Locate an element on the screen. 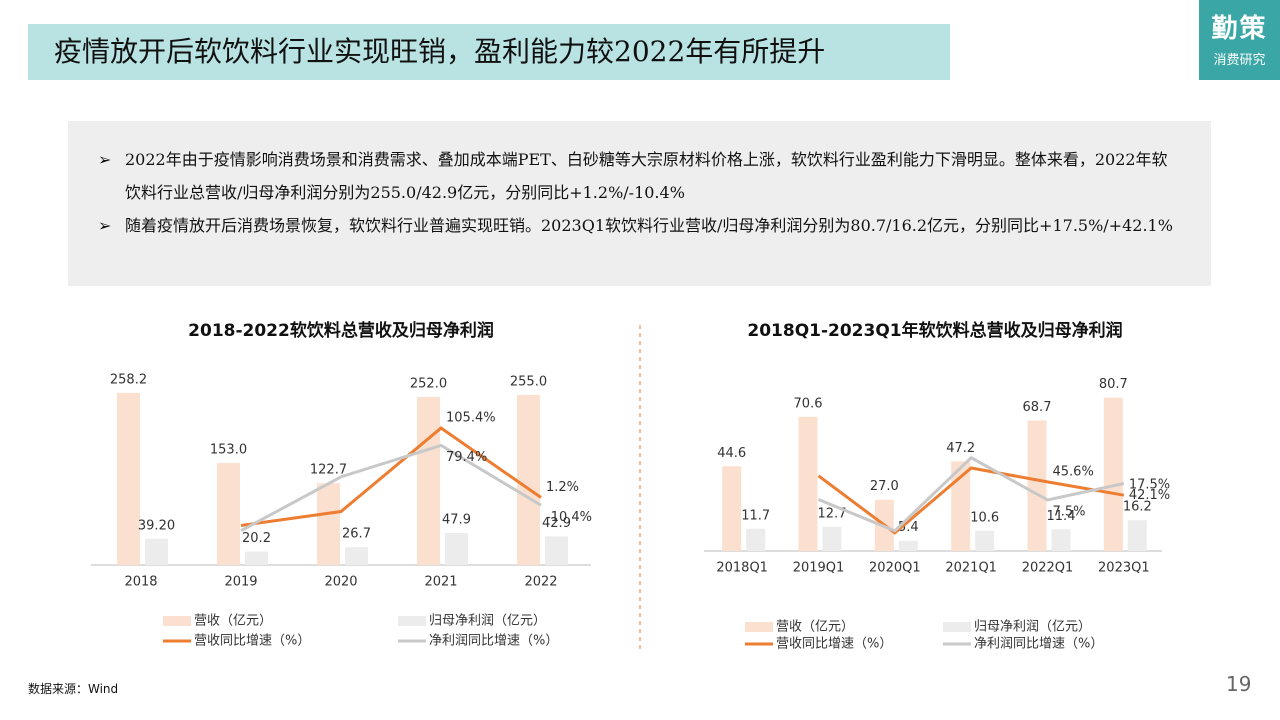 The width and height of the screenshot is (1280, 720). data-label: -10.4% is located at coordinates (569, 517).